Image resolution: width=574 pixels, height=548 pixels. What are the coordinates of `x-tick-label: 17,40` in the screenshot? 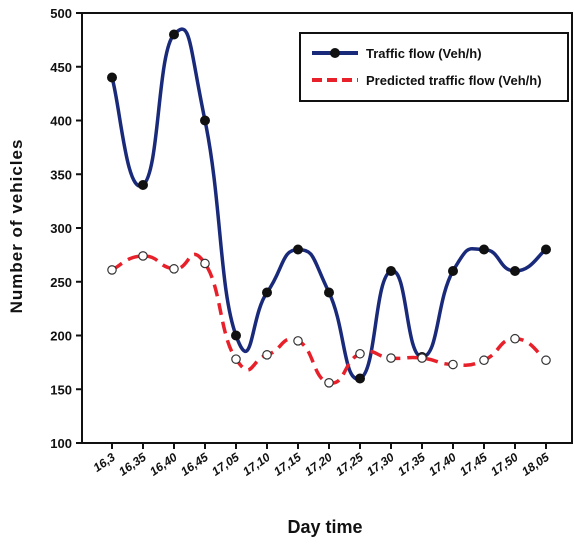 It's located at (442, 464).